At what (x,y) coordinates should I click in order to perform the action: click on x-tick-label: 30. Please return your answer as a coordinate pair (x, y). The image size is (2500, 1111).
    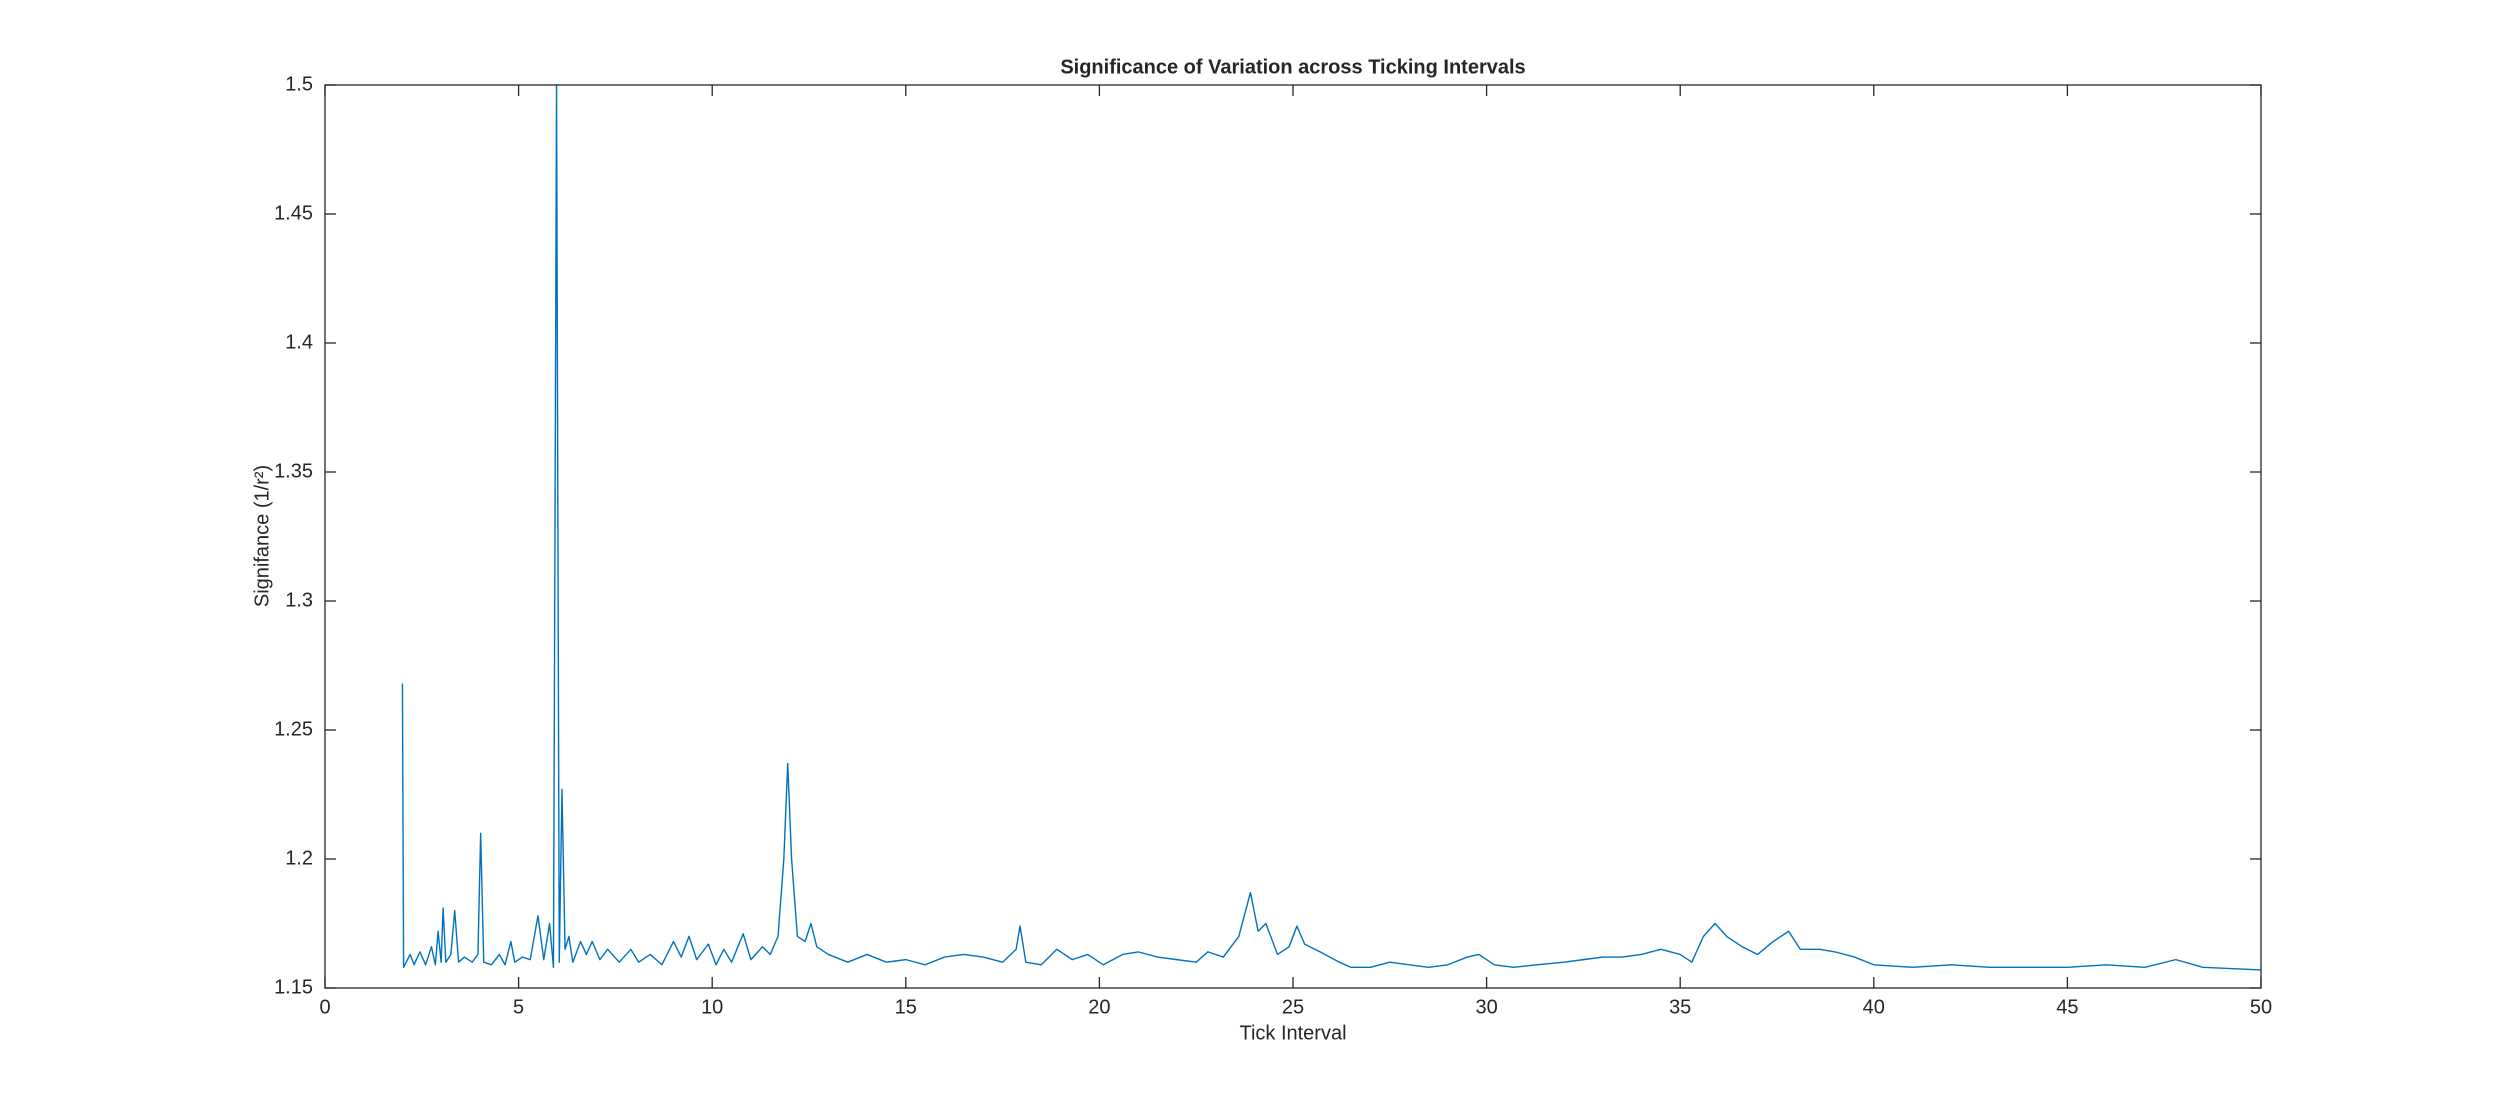
    Looking at the image, I should click on (1486, 1007).